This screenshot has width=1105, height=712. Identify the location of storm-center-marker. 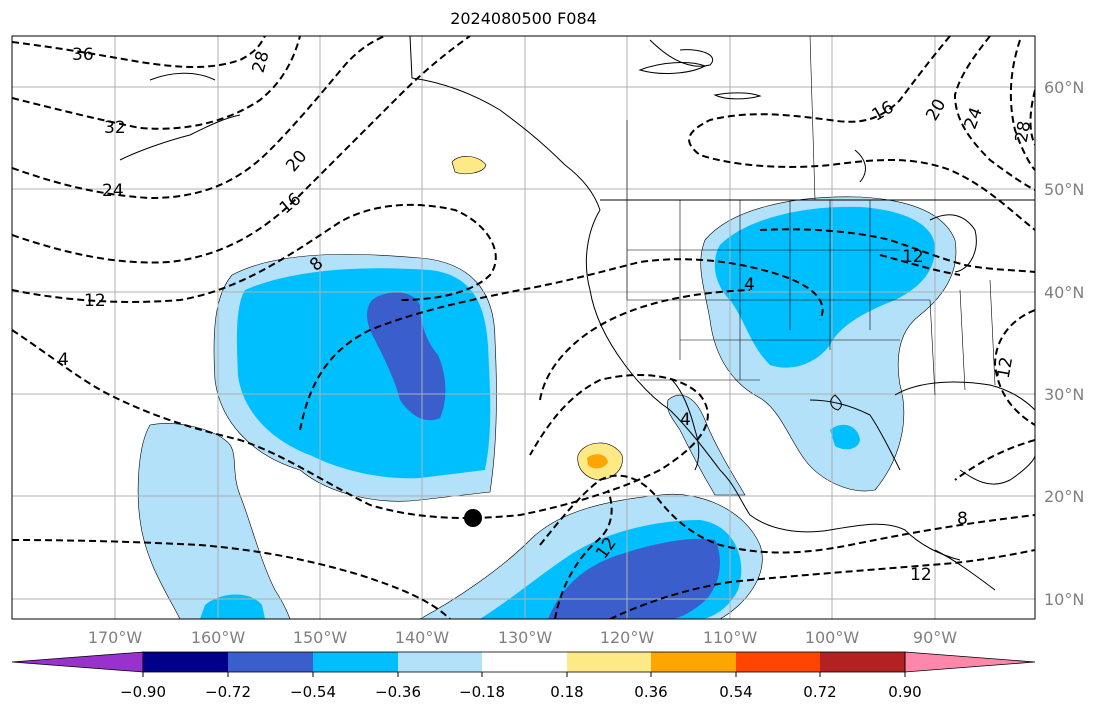
(473, 518).